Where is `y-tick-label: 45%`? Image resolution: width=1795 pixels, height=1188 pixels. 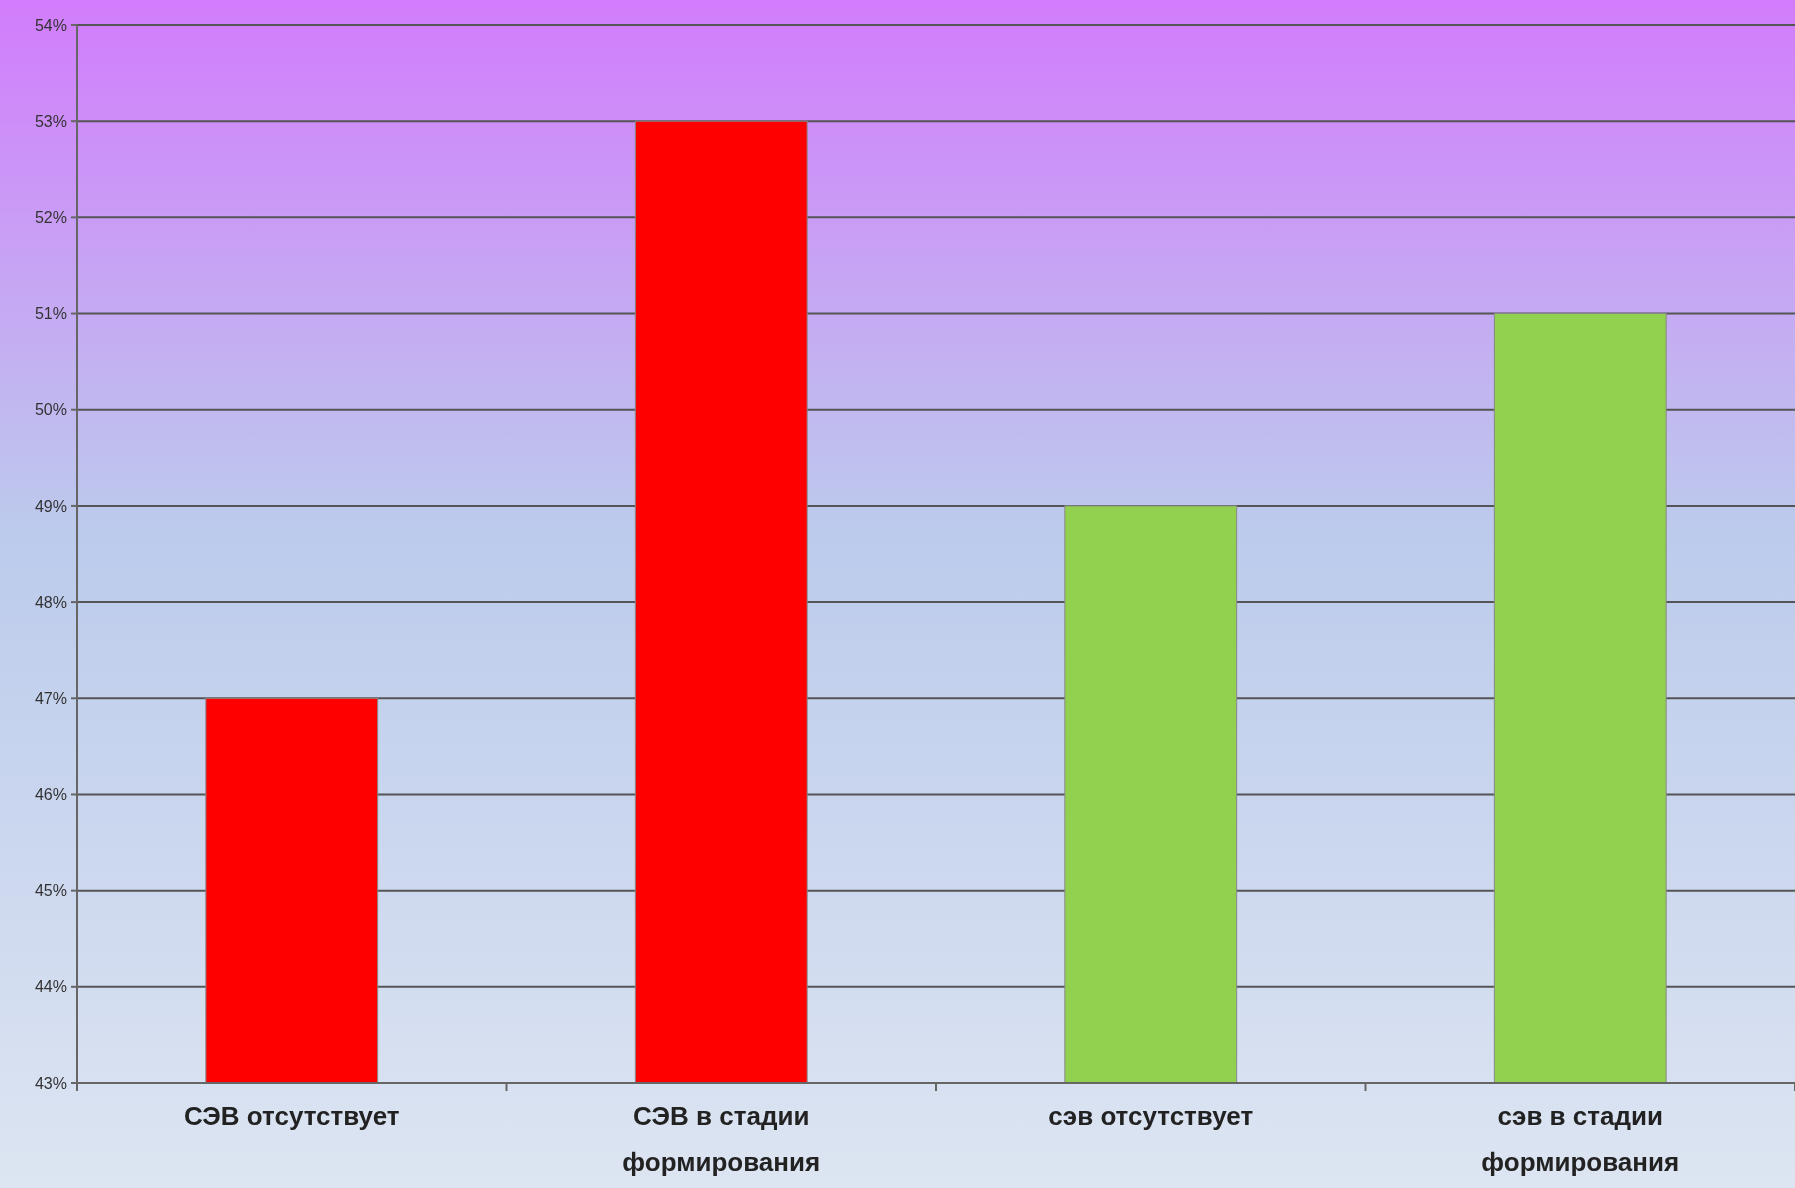 y-tick-label: 45% is located at coordinates (50, 891).